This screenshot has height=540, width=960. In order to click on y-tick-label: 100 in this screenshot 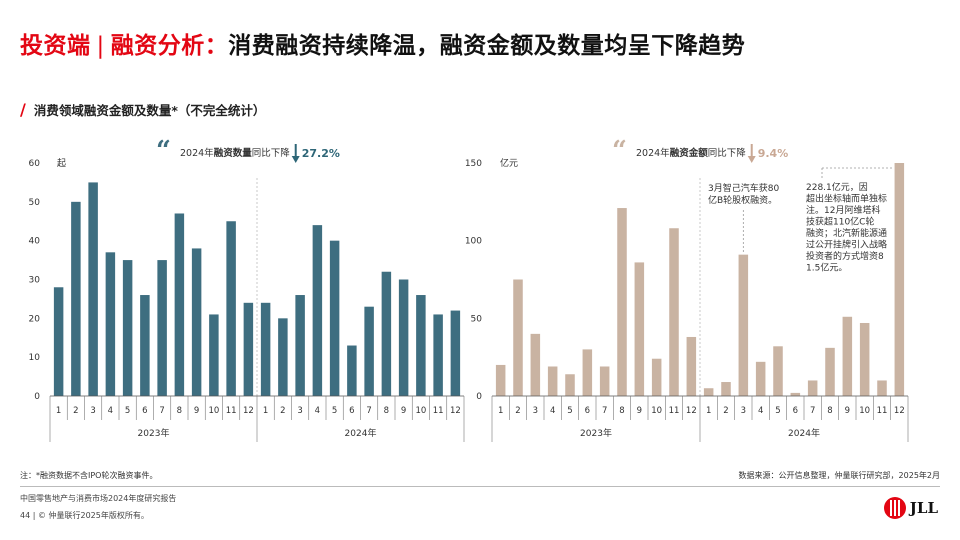, I will do `click(473, 242)`.